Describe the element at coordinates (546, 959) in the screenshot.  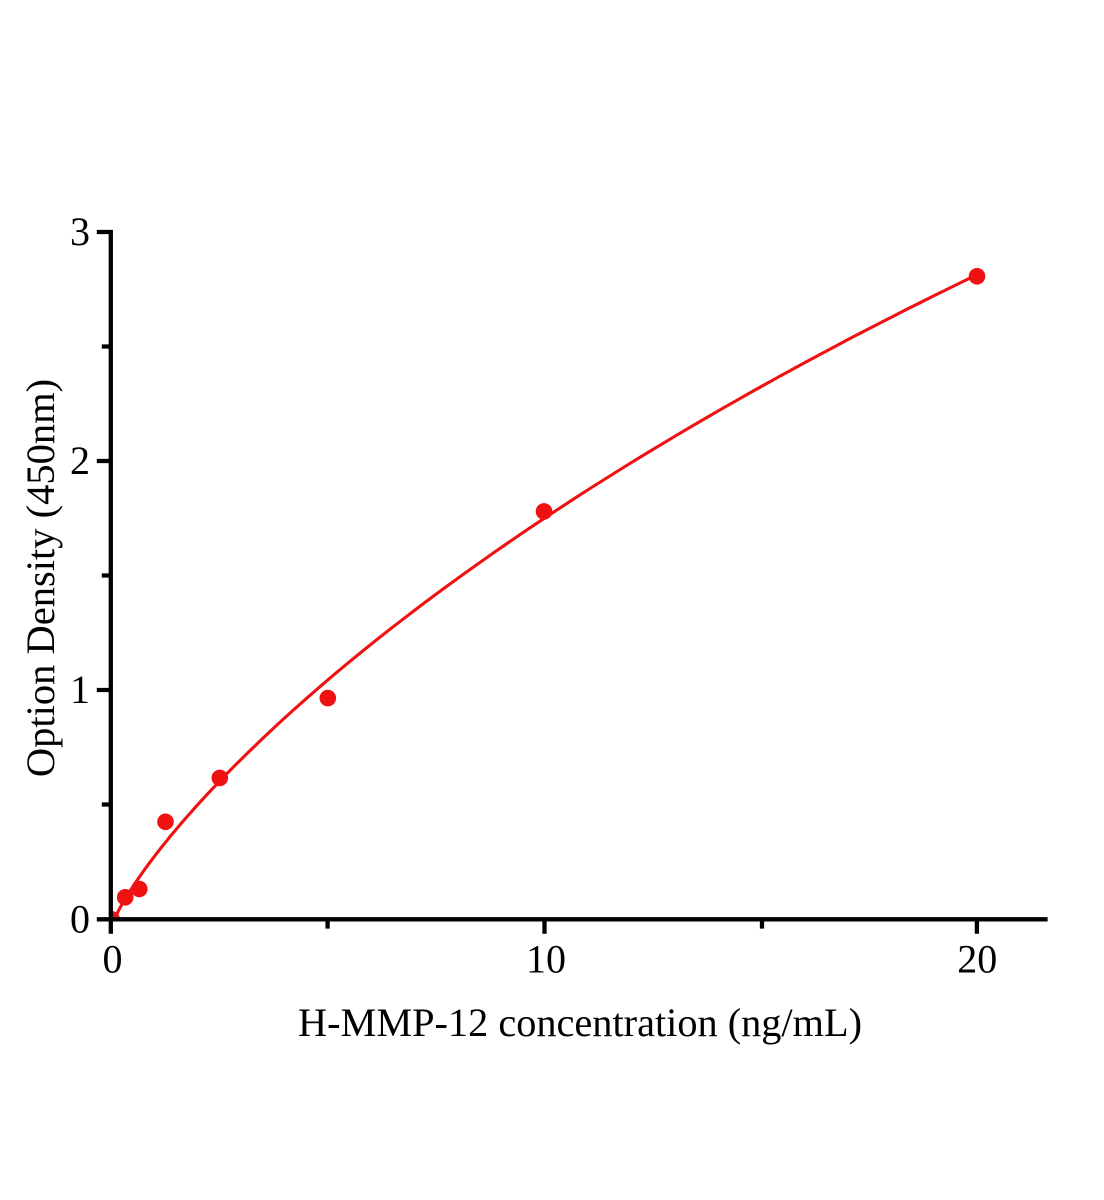
I see `svg-text: 10` at that location.